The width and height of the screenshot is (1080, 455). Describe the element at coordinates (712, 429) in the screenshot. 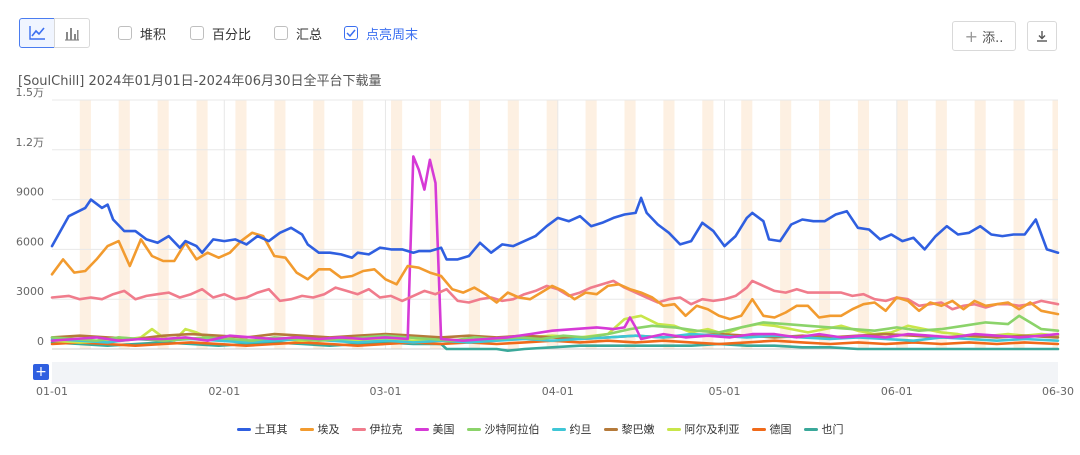

I see `legend-label: 阿尔及利亚` at that location.